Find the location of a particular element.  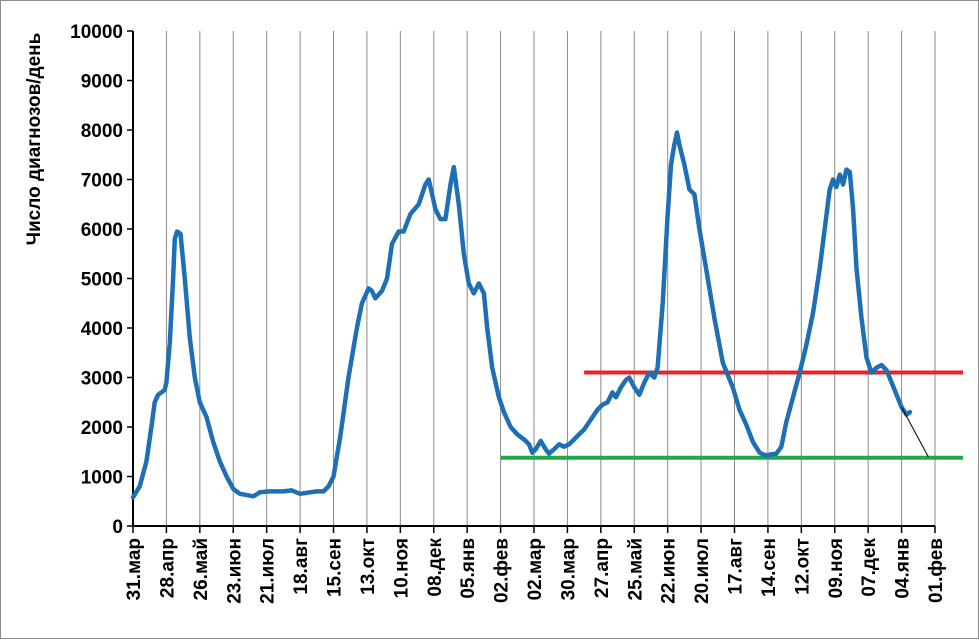

y-tick-label: 3000 is located at coordinates (102, 379).